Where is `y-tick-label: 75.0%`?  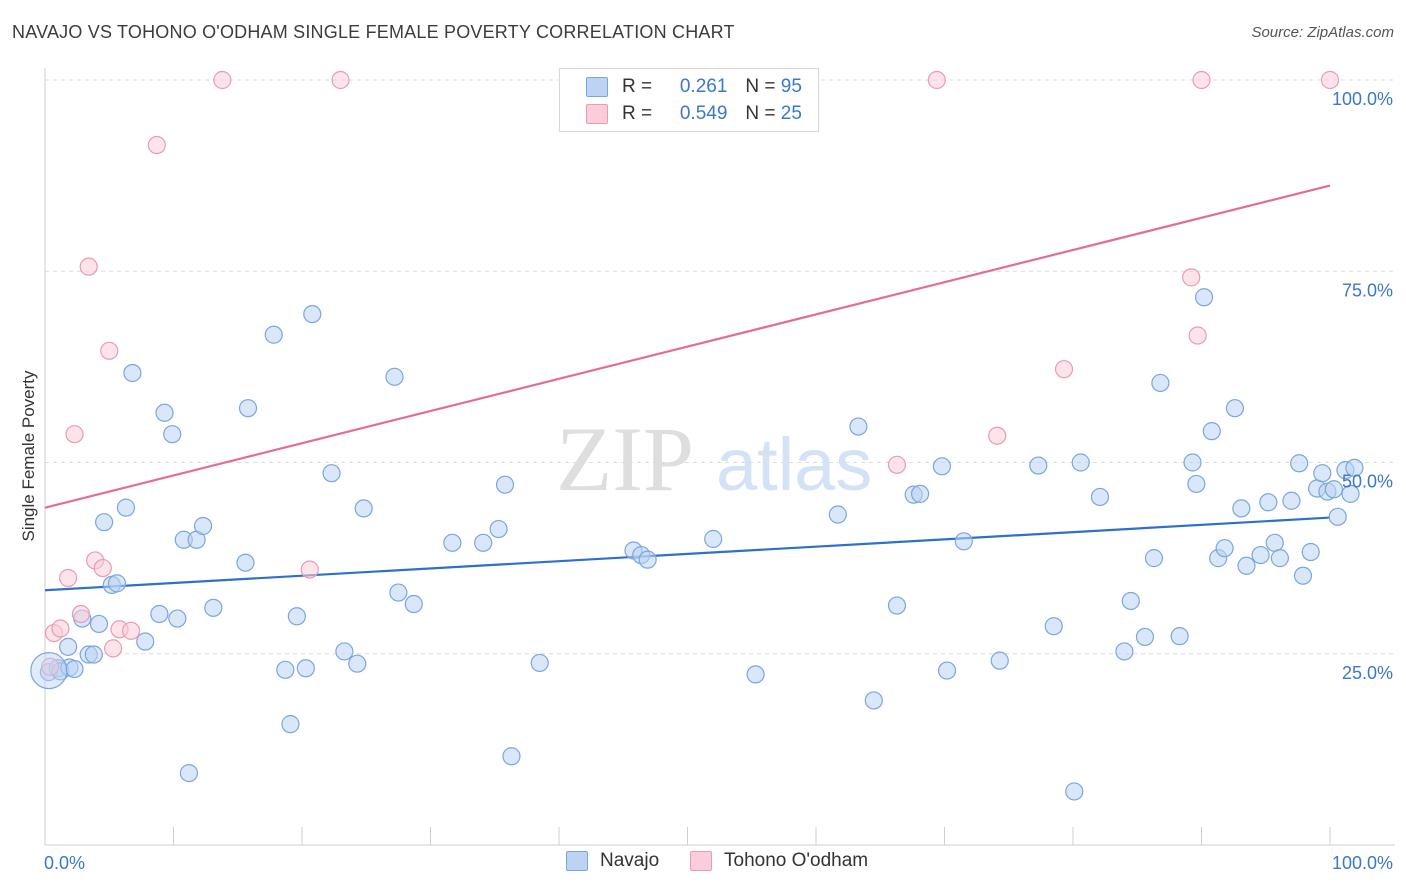
y-tick-label: 75.0% is located at coordinates (1367, 290).